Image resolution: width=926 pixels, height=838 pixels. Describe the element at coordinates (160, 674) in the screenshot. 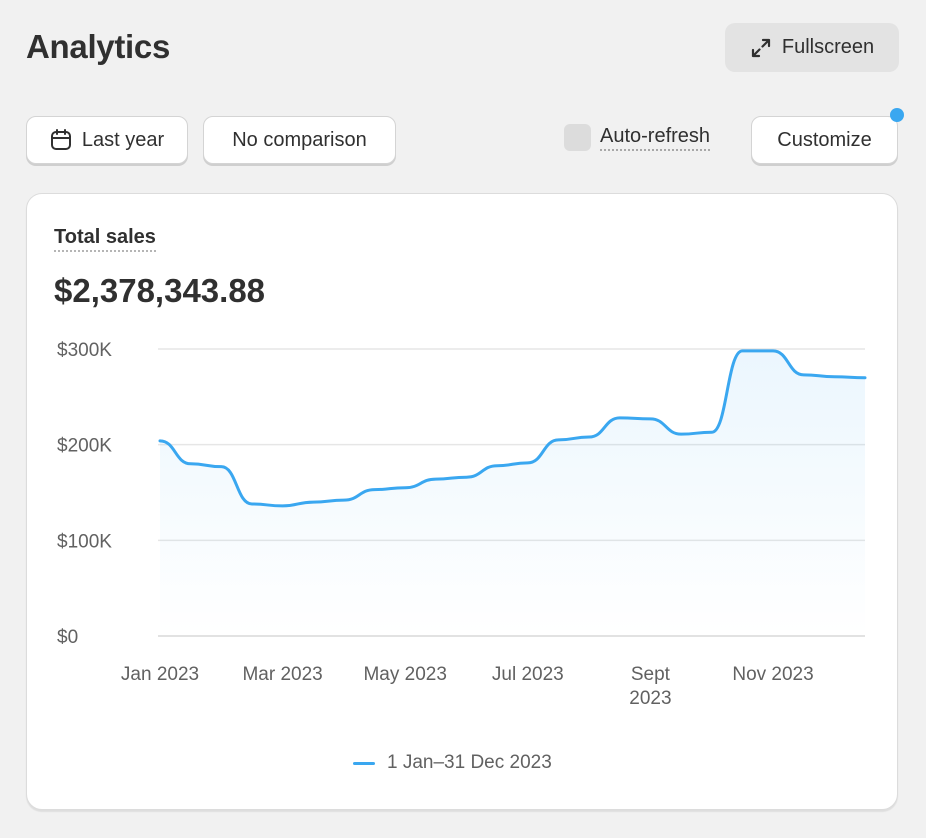

I see `x-tick-label: Jan 2023` at that location.